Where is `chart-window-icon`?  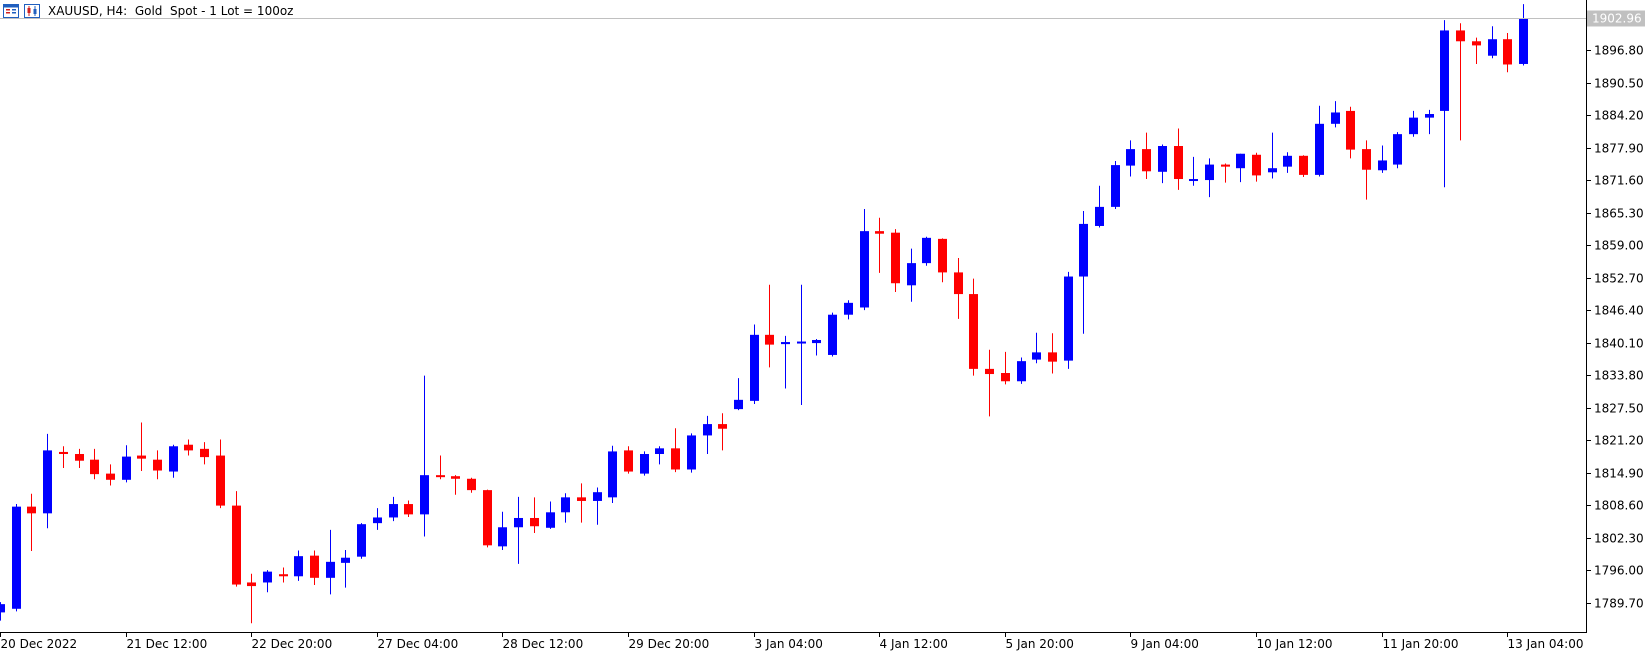 chart-window-icon is located at coordinates (11, 11).